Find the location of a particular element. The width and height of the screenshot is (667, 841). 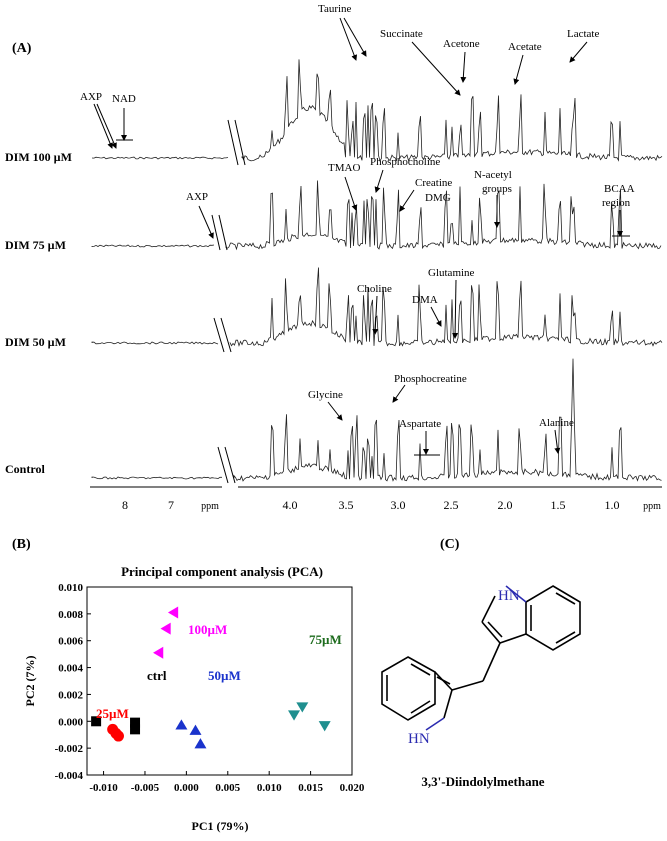

pca-label-50um: 50µM is located at coordinates (224, 675).